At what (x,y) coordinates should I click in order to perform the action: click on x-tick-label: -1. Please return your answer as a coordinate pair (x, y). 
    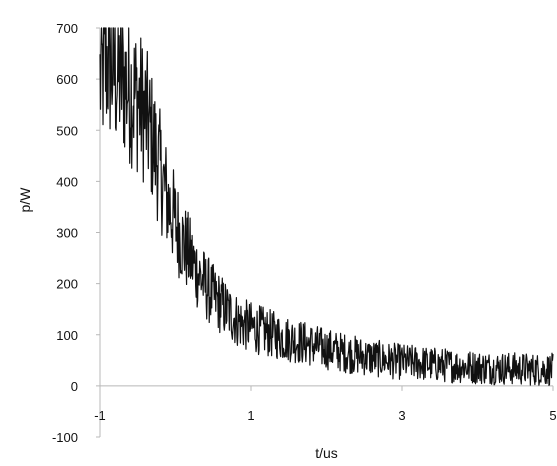
    Looking at the image, I should click on (100, 415).